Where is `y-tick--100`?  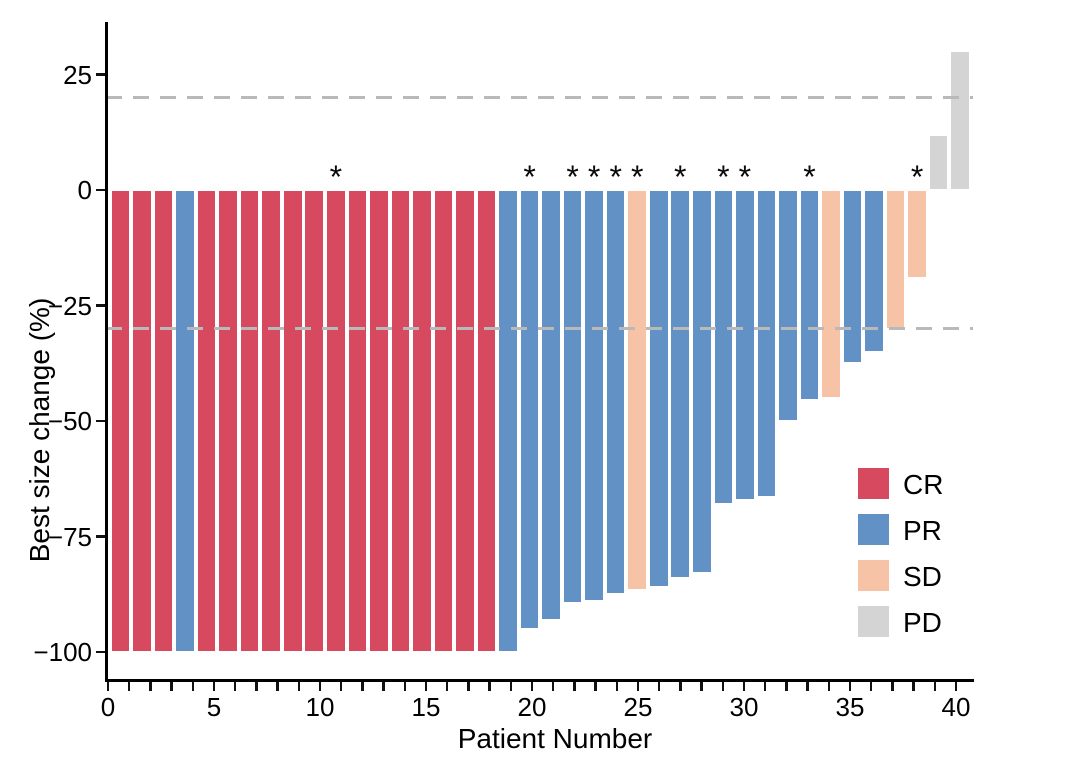 y-tick--100 is located at coordinates (100, 652).